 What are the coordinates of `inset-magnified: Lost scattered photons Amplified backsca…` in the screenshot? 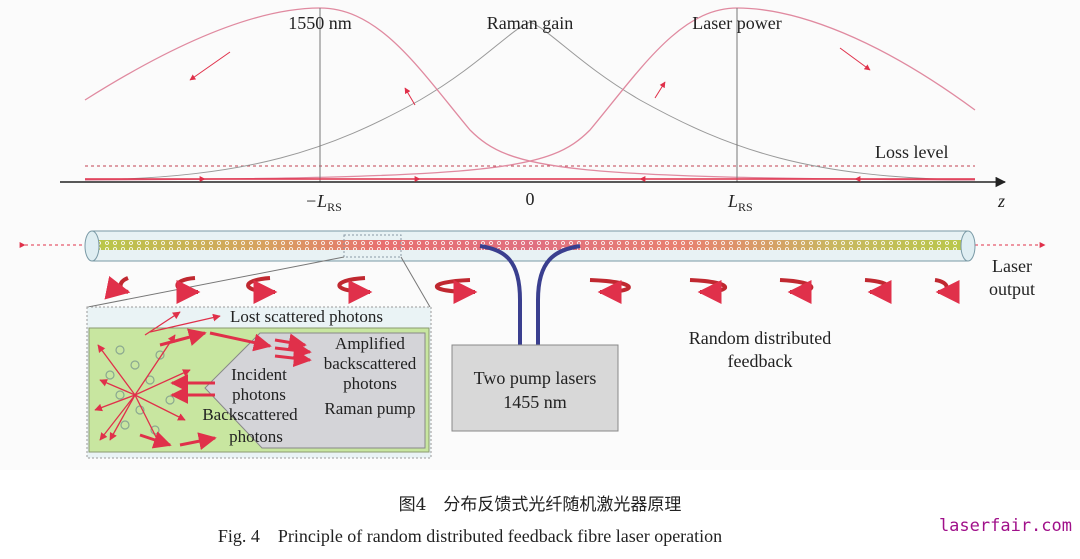 It's located at (259, 382).